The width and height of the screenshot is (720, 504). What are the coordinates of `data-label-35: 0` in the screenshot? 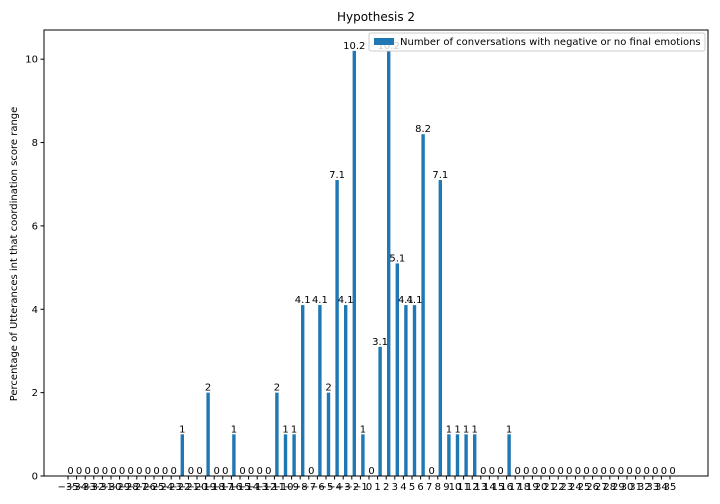 It's located at (672, 471).